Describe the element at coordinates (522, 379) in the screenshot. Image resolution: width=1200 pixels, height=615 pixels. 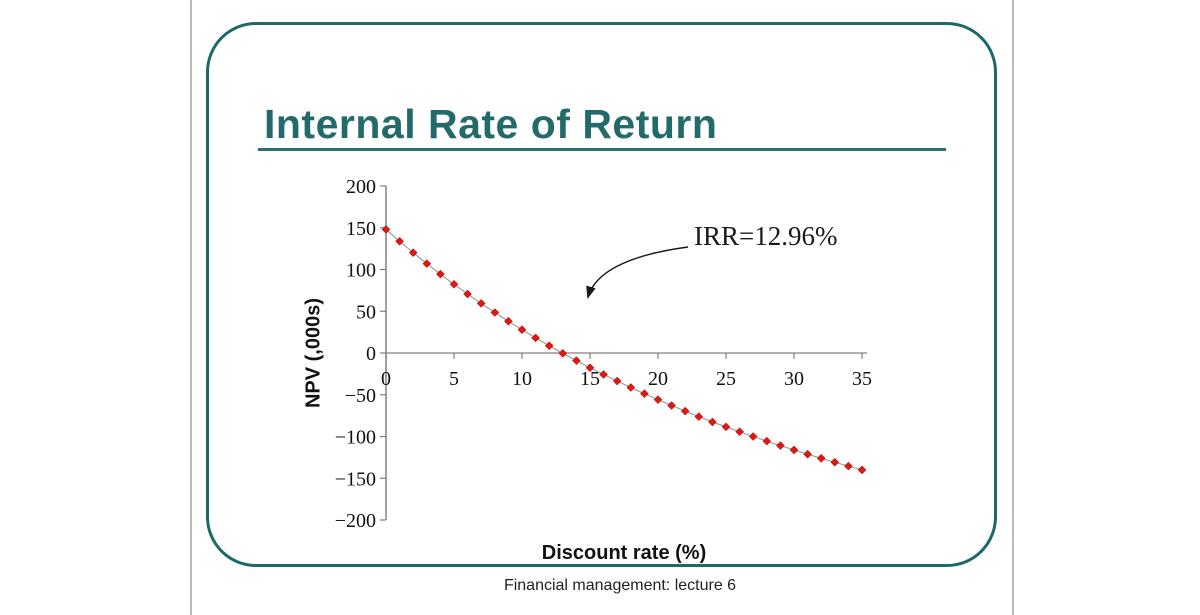
I see `x-tick-label: 10` at that location.